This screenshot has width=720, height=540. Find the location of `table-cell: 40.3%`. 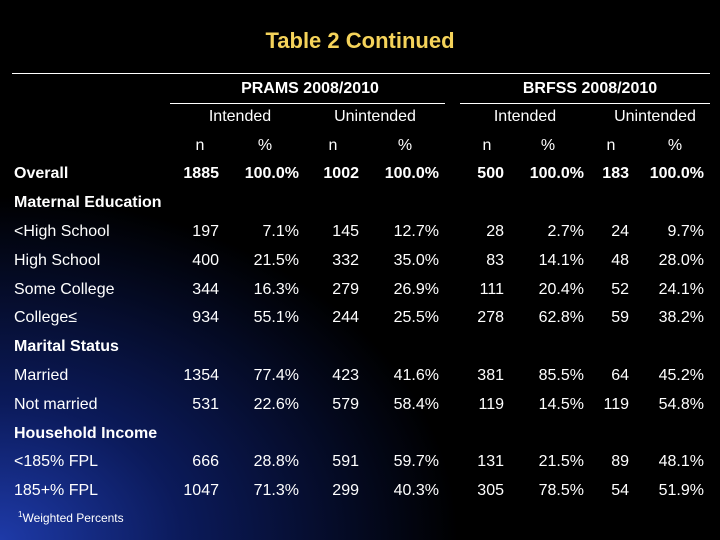

table-cell: 40.3% is located at coordinates (416, 491).